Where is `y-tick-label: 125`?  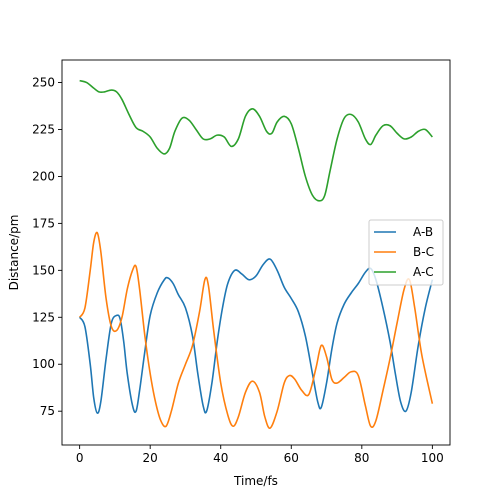 y-tick-label: 125 is located at coordinates (43, 317).